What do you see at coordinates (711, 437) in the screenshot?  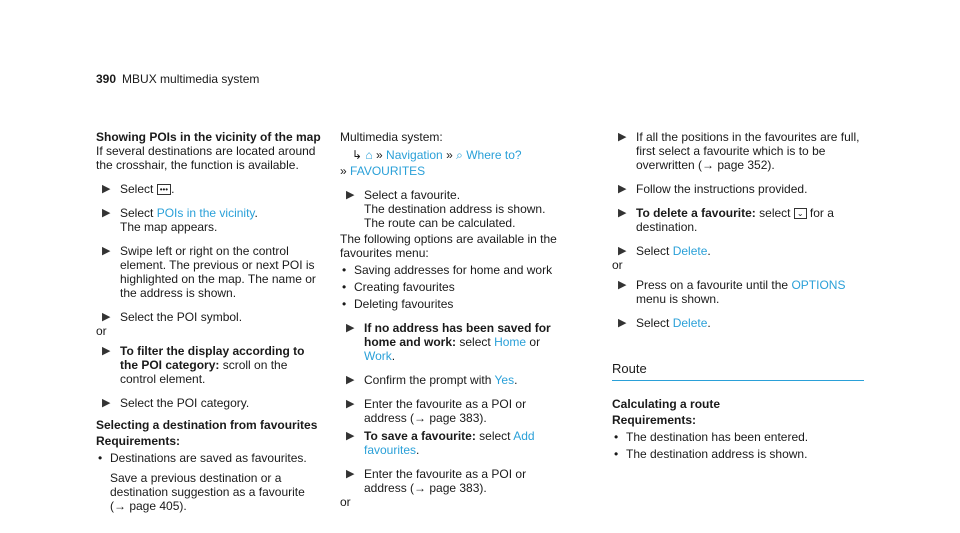 I see `list-item: • The destination has been entered.` at bounding box center [711, 437].